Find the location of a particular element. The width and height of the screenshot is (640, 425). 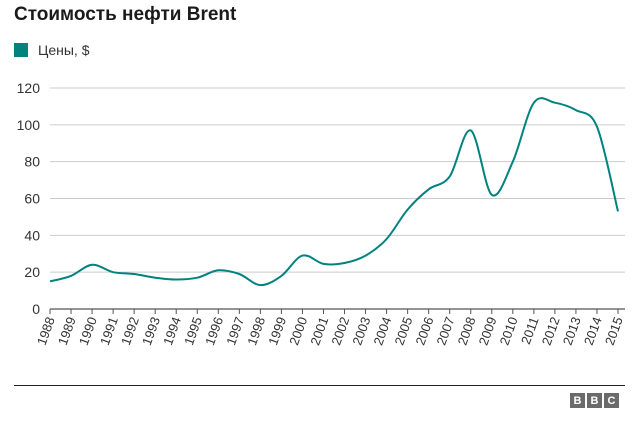

y-tick-label: 40 is located at coordinates (32, 235).